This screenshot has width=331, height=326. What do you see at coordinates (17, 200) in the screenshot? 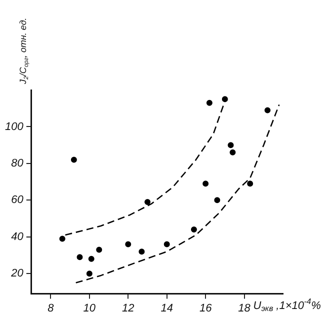
I see `y-tick-label: 60` at bounding box center [17, 200].